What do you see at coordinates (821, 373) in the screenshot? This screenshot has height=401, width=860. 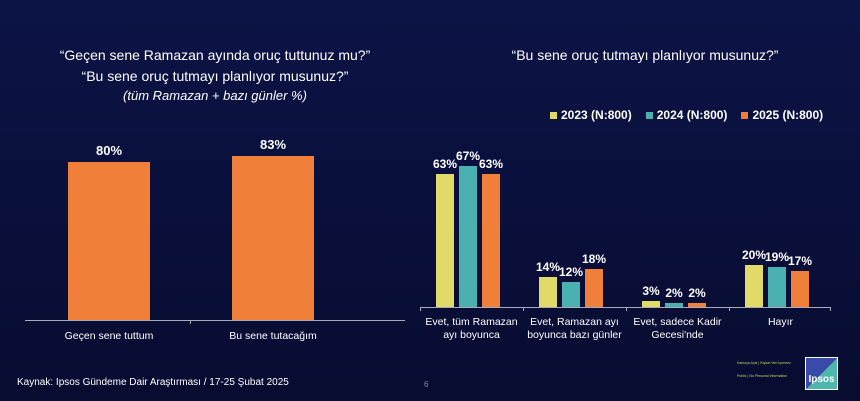 I see `ipsos-logo: Ipsos` at bounding box center [821, 373].